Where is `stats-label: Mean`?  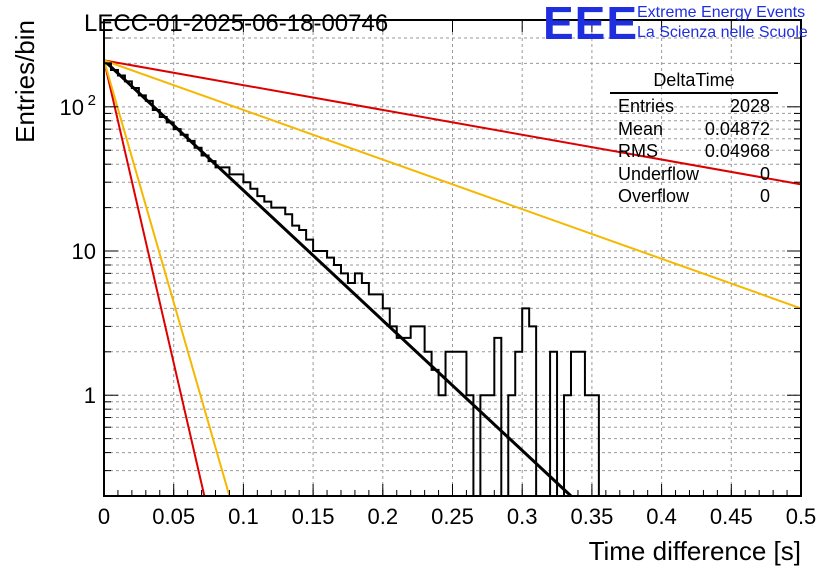 stats-label: Mean is located at coordinates (641, 128).